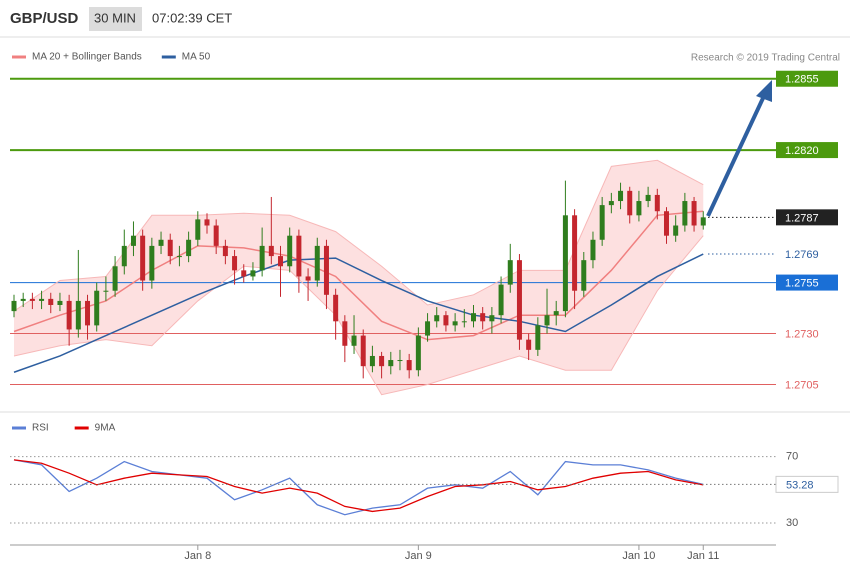 The height and width of the screenshot is (576, 850). I want to click on timeframe: 30 MIN, so click(115, 17).